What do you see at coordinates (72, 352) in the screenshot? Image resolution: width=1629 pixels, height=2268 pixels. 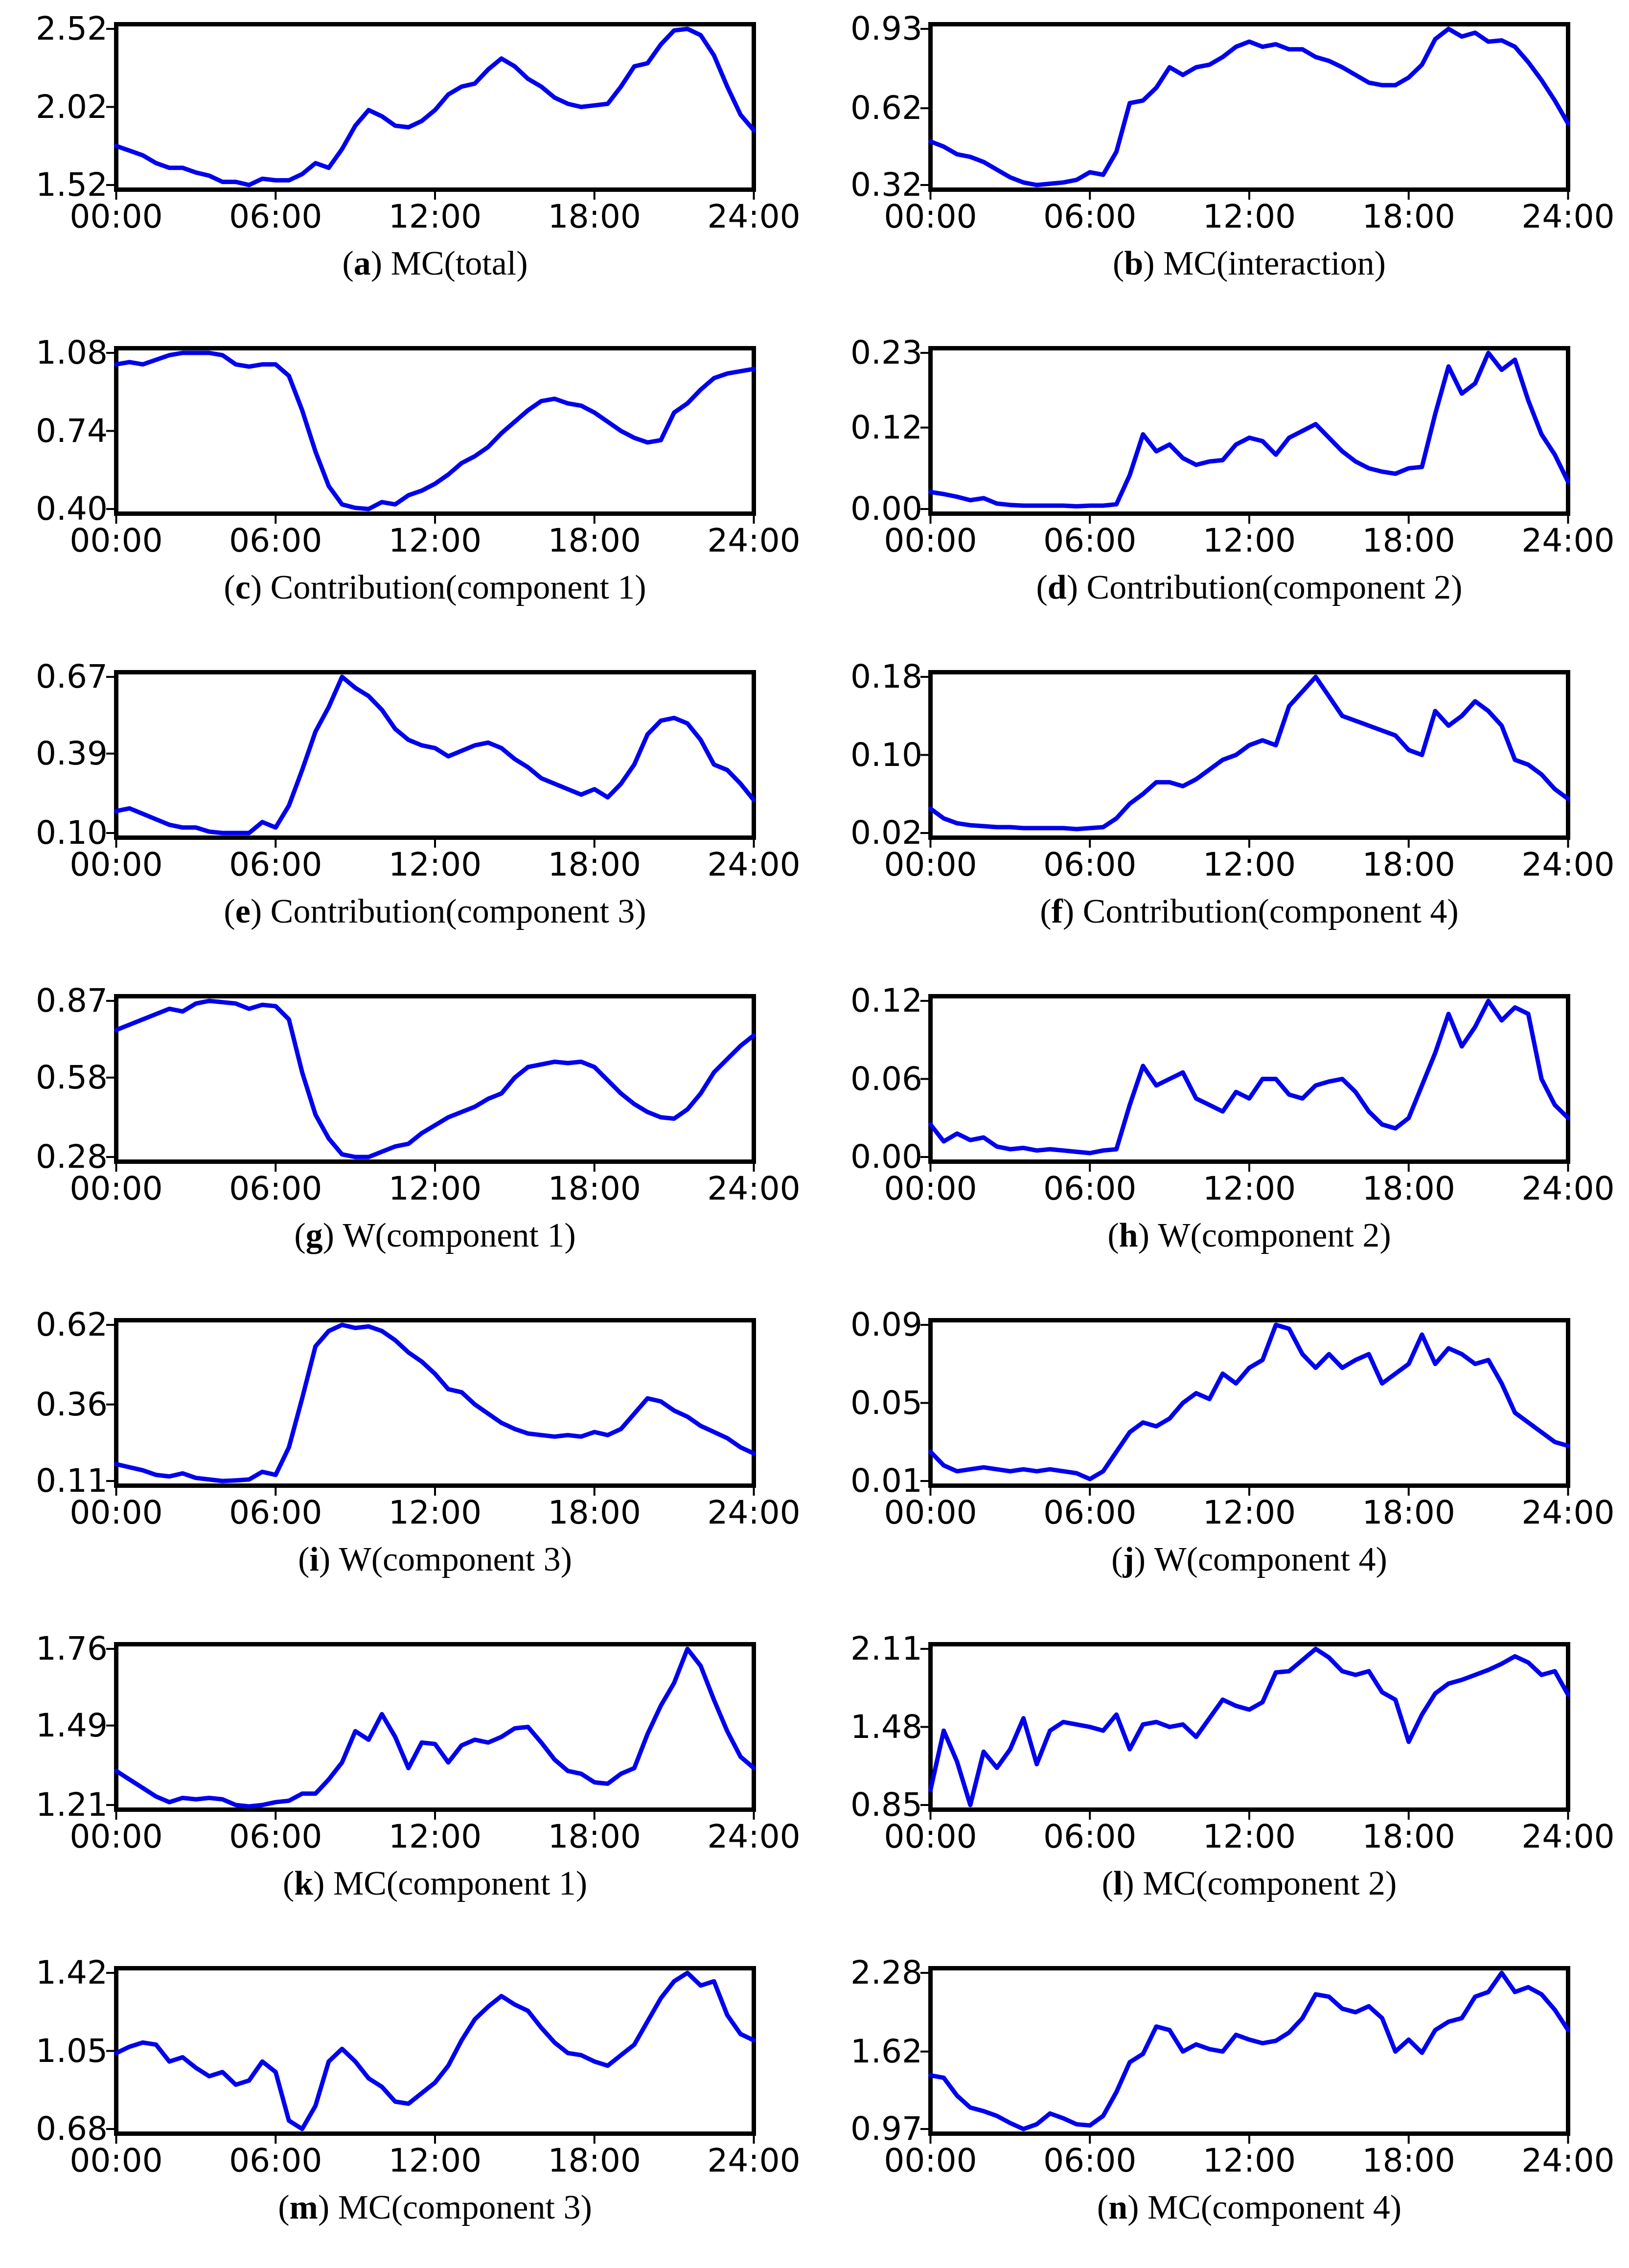 I see `y-tick-label: 1.08` at bounding box center [72, 352].